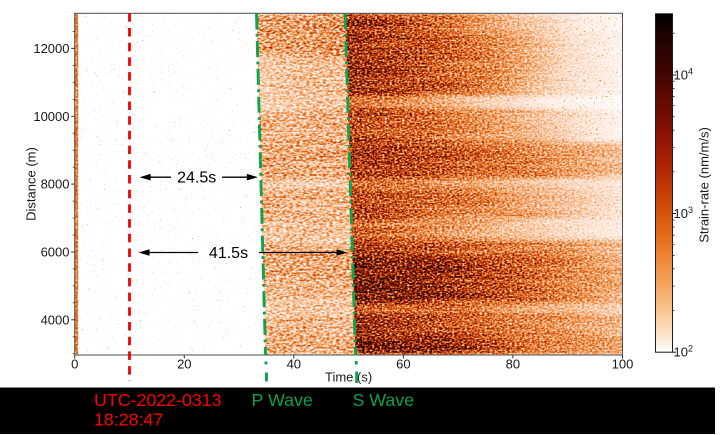 Image resolution: width=720 pixels, height=435 pixels. Describe the element at coordinates (55, 184) in the screenshot. I see `svg-text: 8000` at that location.